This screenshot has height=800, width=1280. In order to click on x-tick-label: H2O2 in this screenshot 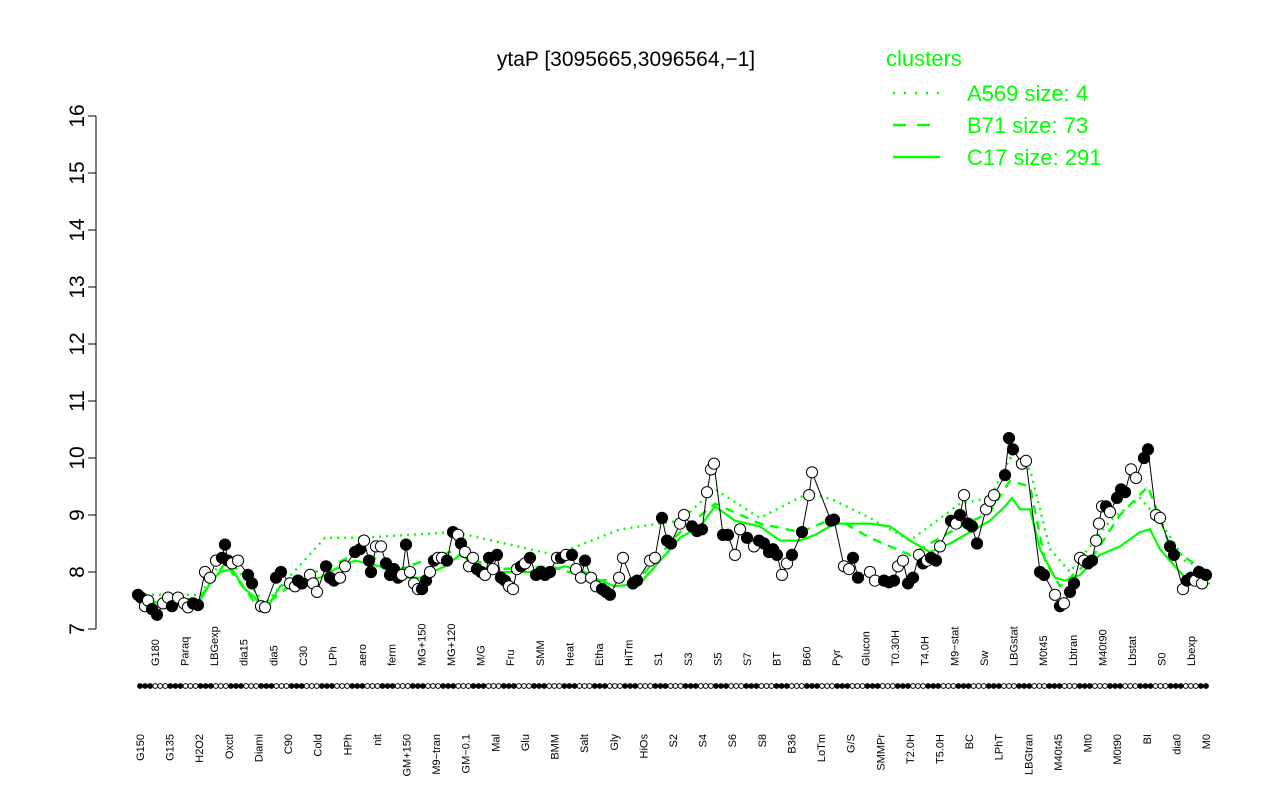, I will do `click(200, 748)`.